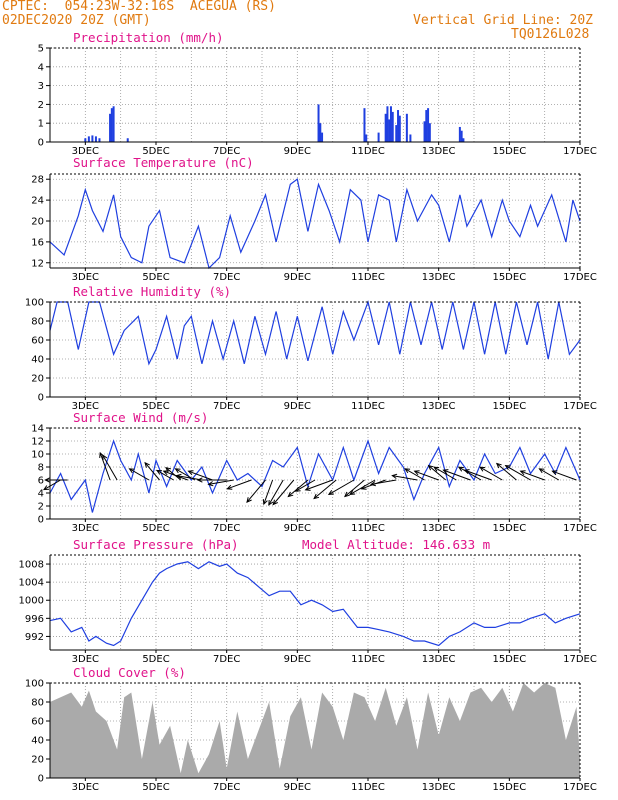 This screenshot has height=800, width=618. Describe the element at coordinates (315, 730) in the screenshot. I see `cloud-cover-area` at that location.